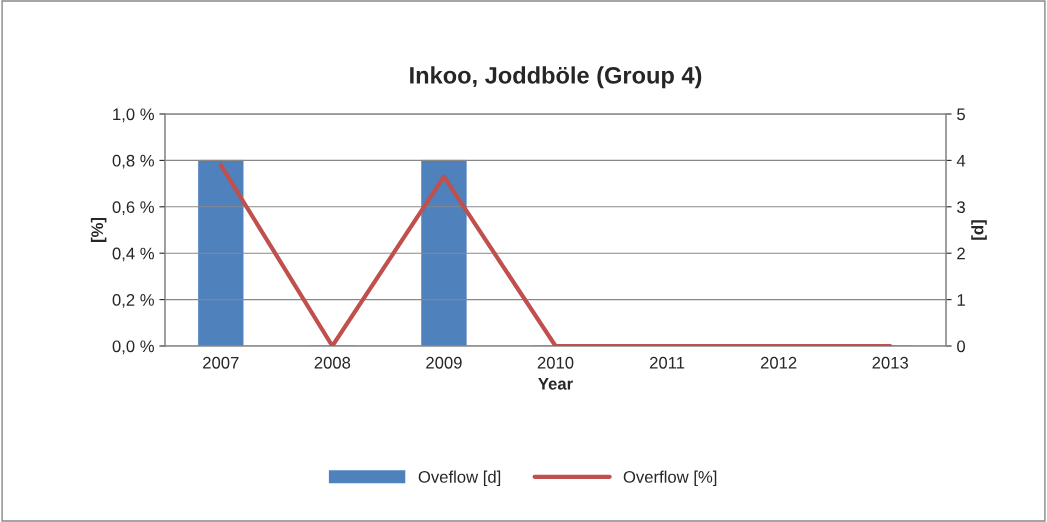  I want to click on x-tick-label: 2010, so click(555, 362).